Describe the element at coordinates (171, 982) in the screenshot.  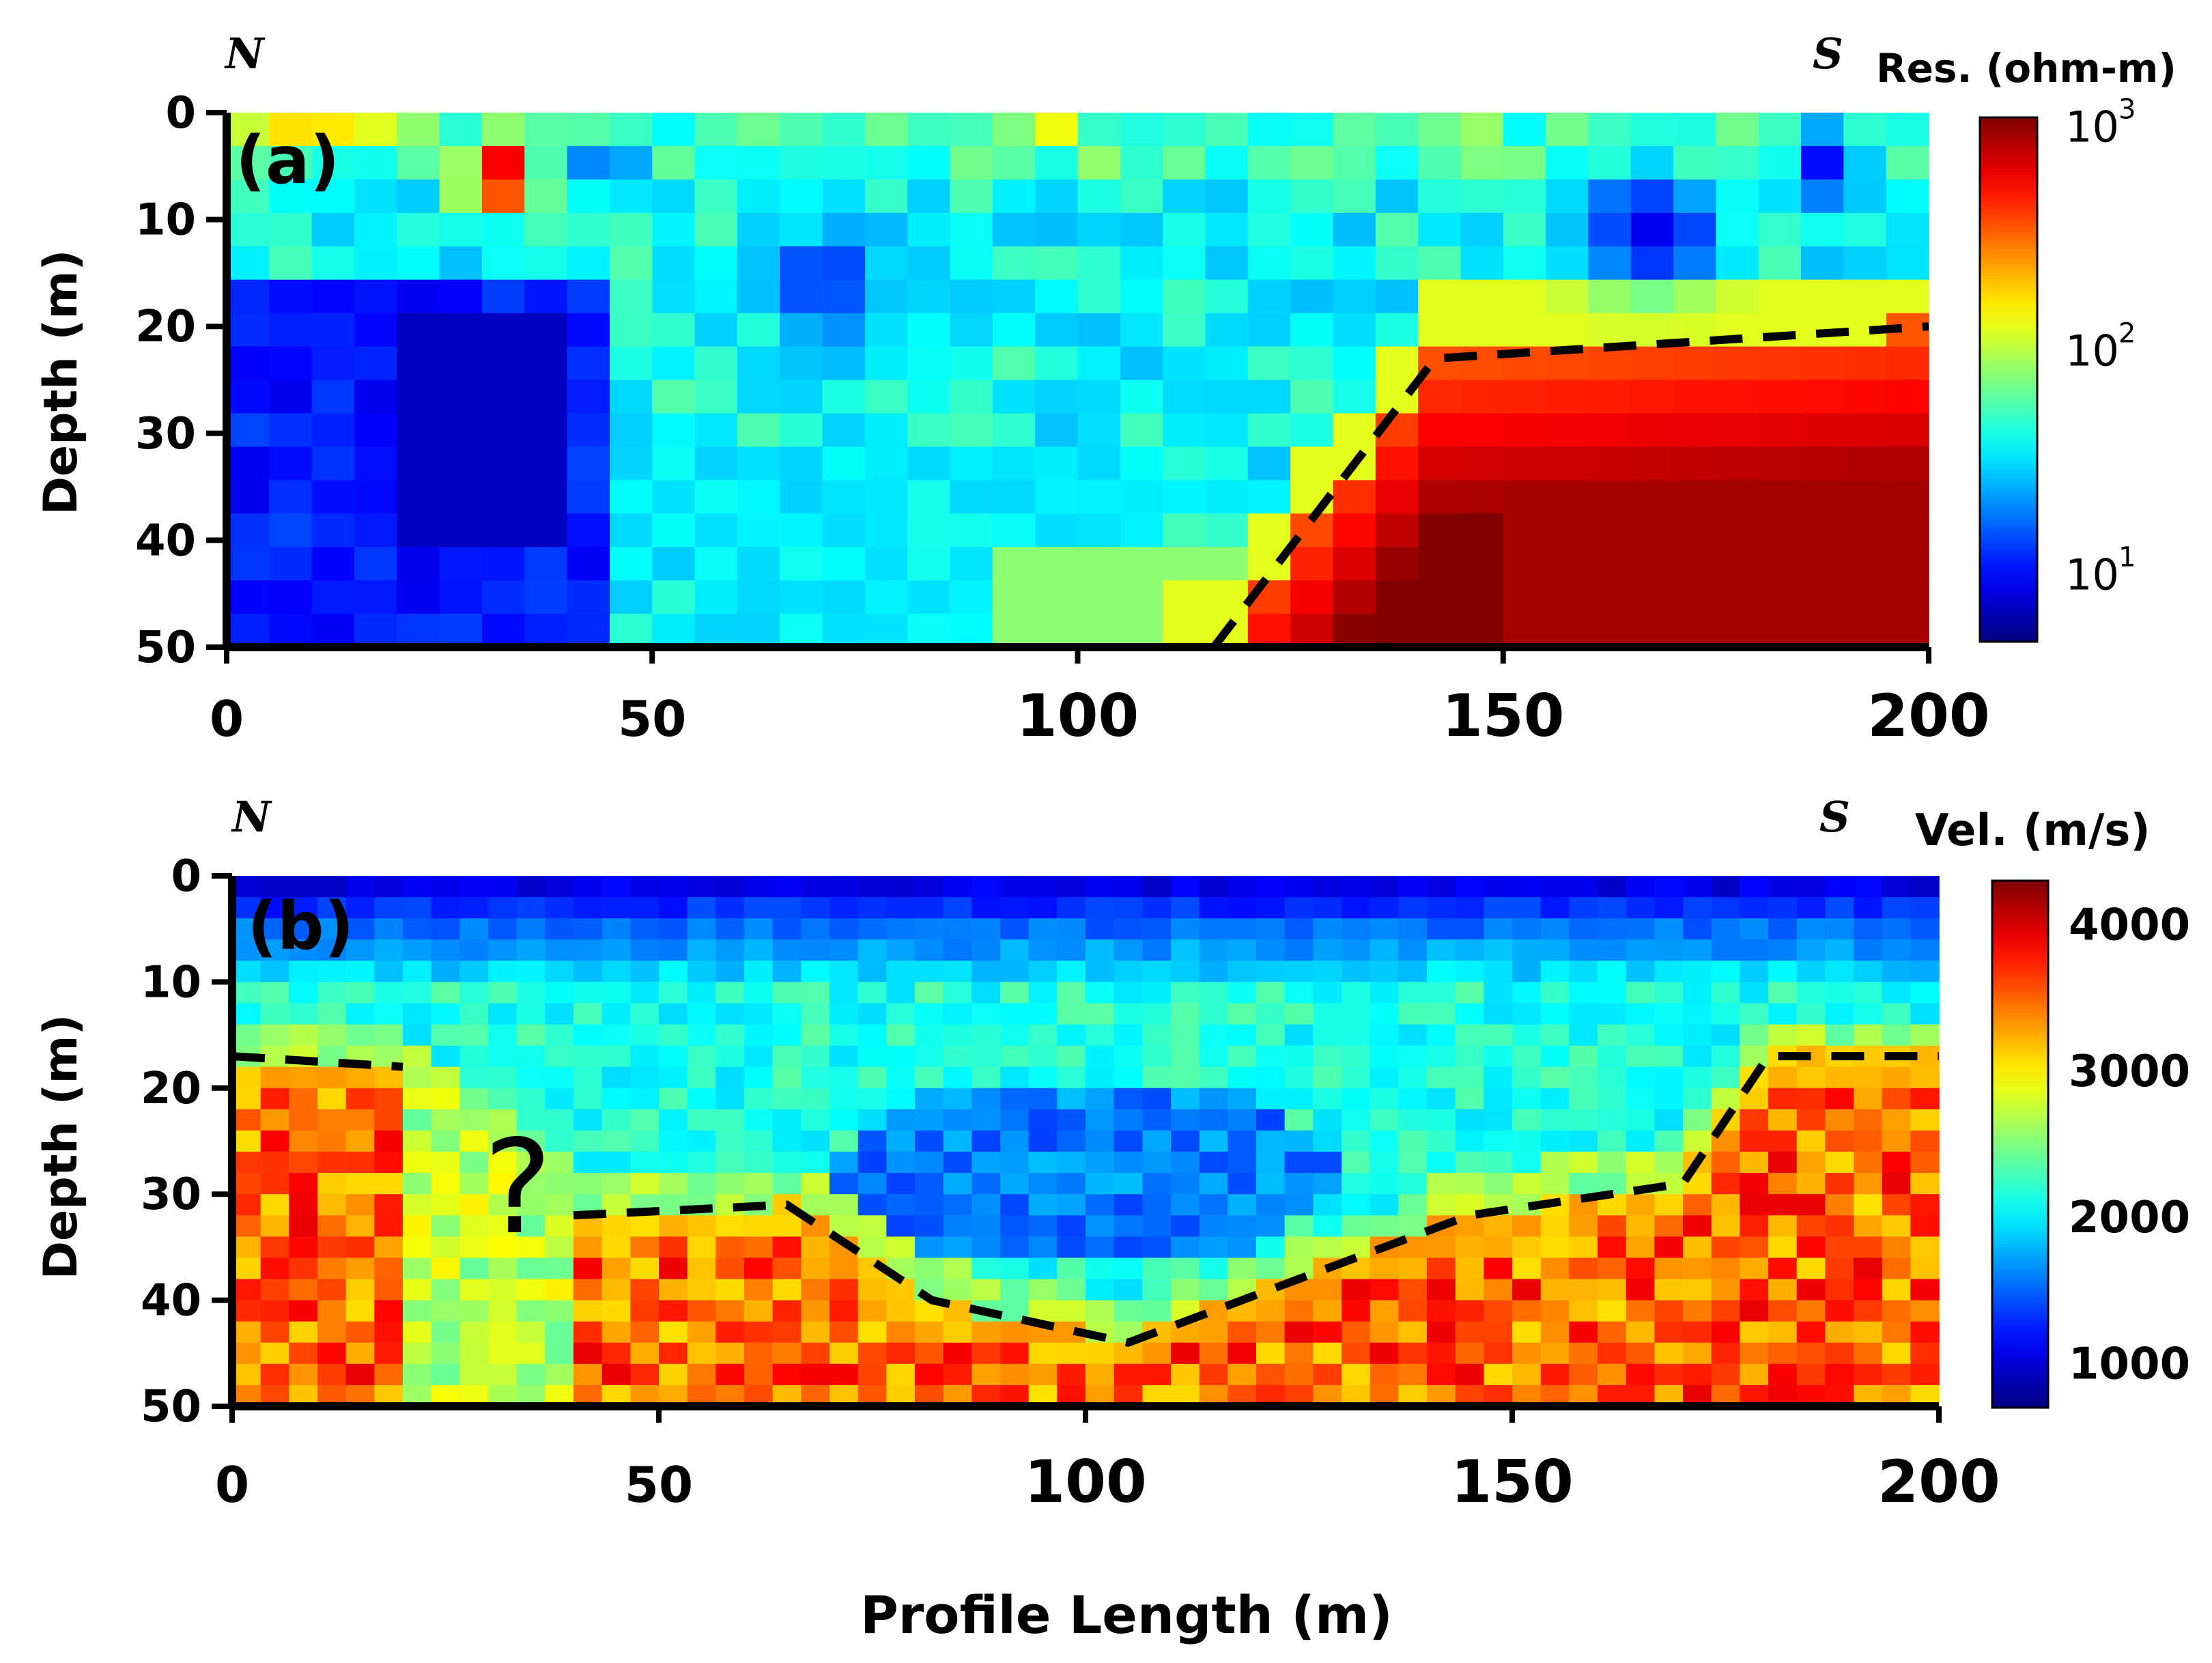
I see `y-tick-label: 10` at that location.